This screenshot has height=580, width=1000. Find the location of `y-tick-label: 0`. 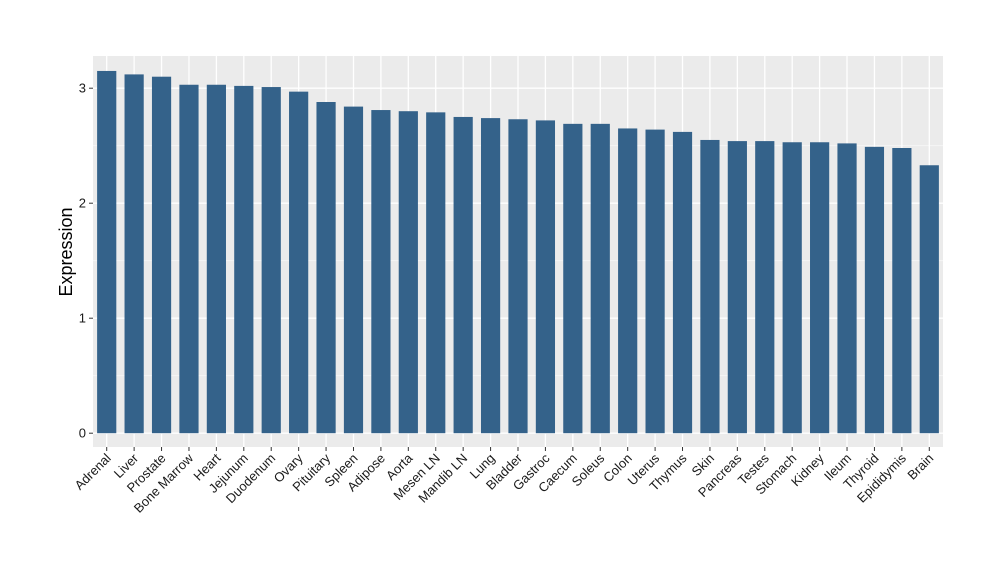

y-tick-label: 0 is located at coordinates (82, 433).